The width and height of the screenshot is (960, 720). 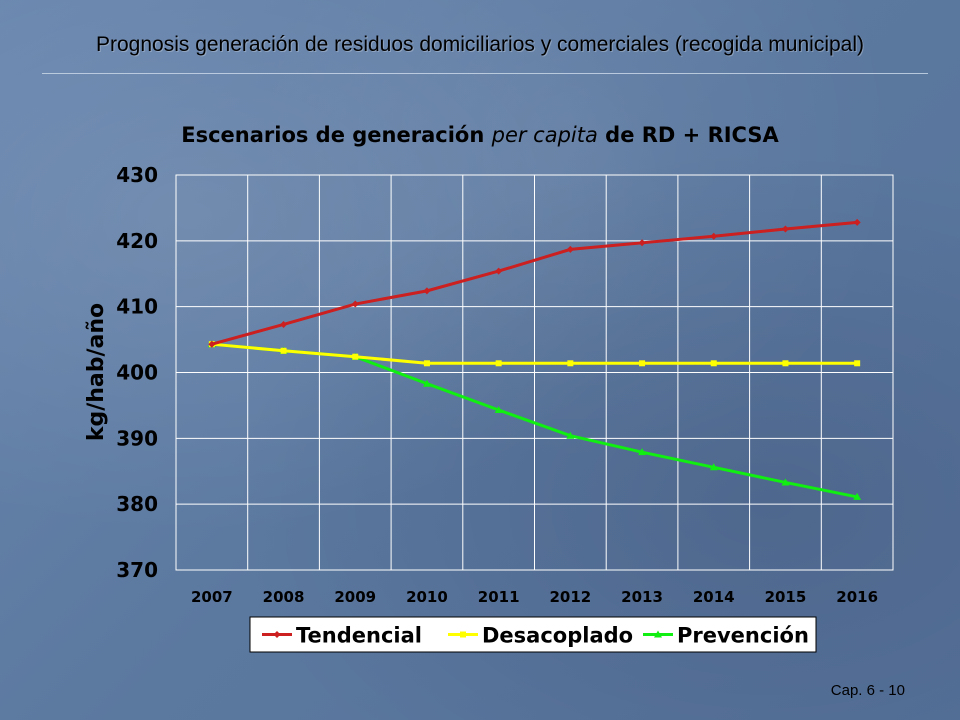 What do you see at coordinates (137, 241) in the screenshot?
I see `y-tick-label: 420` at bounding box center [137, 241].